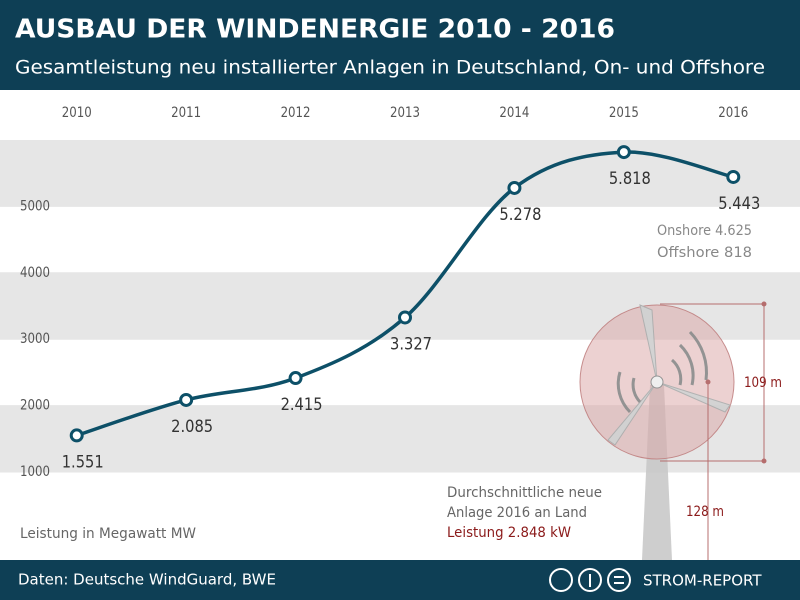 The height and width of the screenshot is (600, 800). I want to click on x-tick-label: 2010, so click(77, 113).